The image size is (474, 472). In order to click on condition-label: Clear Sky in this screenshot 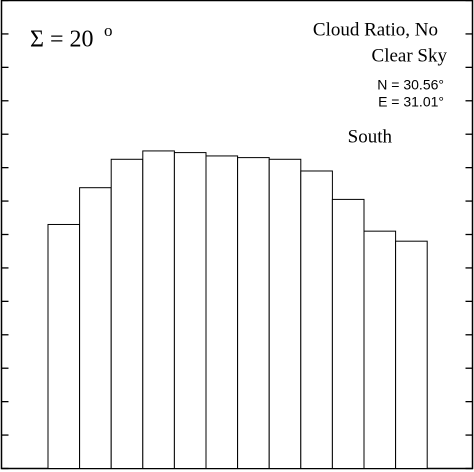, I will do `click(410, 55)`.